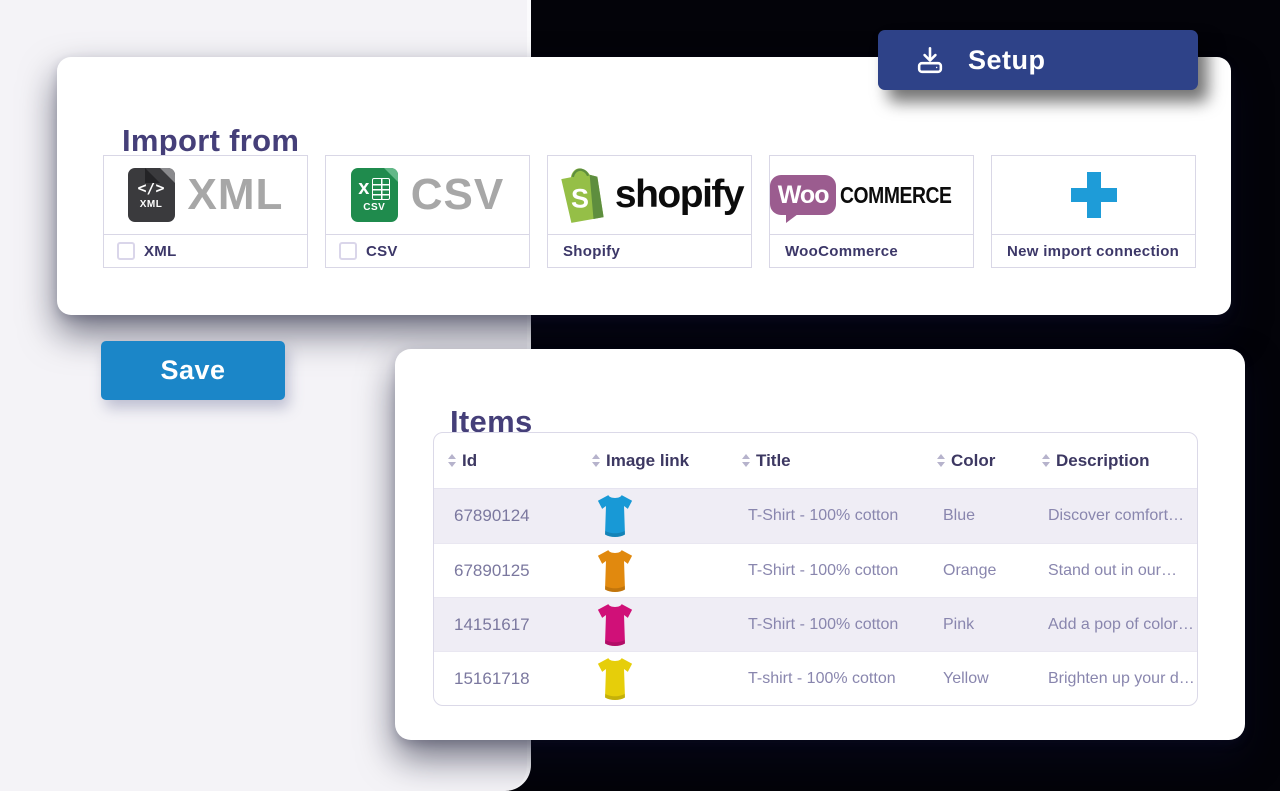 This screenshot has width=1280, height=791. Describe the element at coordinates (506, 461) in the screenshot. I see `header-id: Id` at that location.